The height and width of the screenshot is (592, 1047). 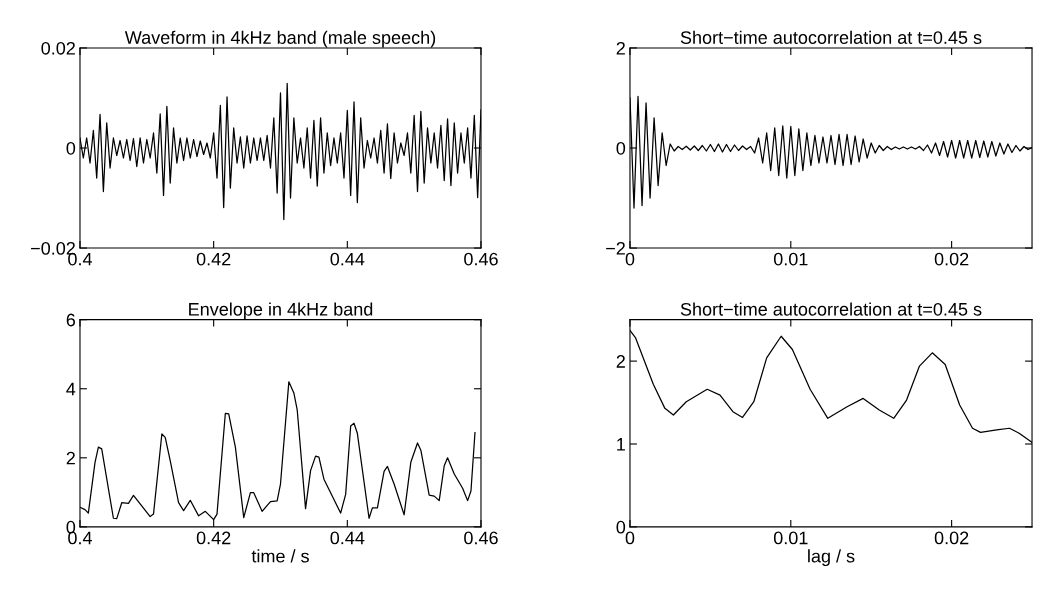 What do you see at coordinates (71, 320) in the screenshot?
I see `y-tick-label: 6` at bounding box center [71, 320].